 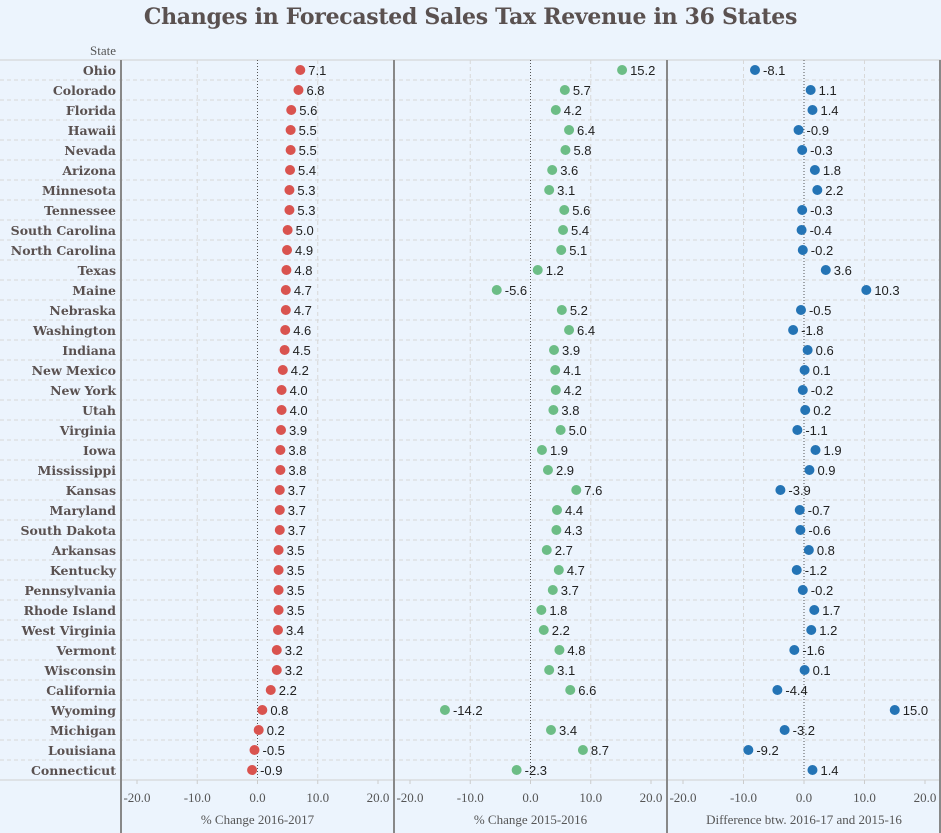 I want to click on data-label: 4.8, so click(x=576, y=650).